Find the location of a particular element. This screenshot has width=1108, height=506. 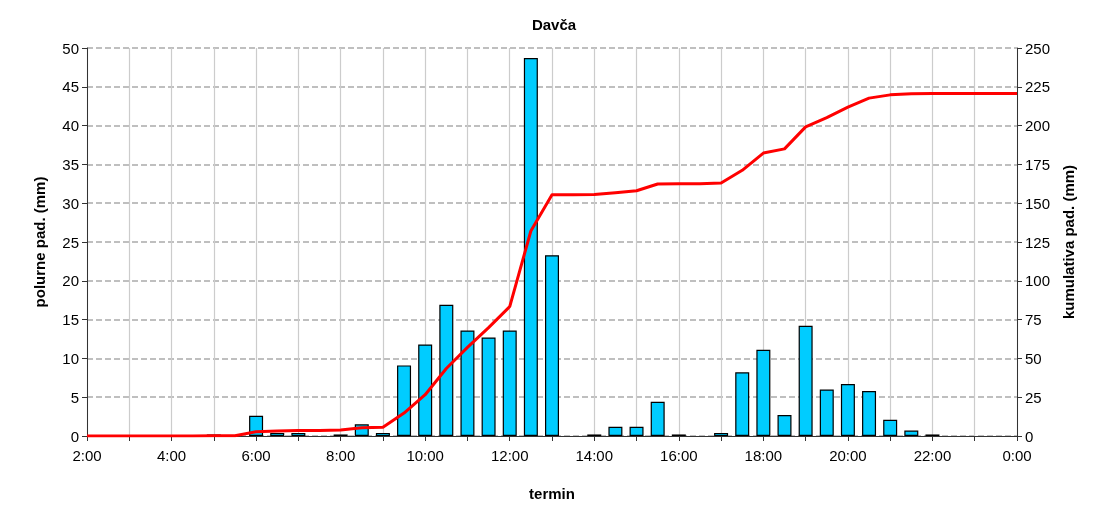

y-tick-label: 10 is located at coordinates (70, 358).